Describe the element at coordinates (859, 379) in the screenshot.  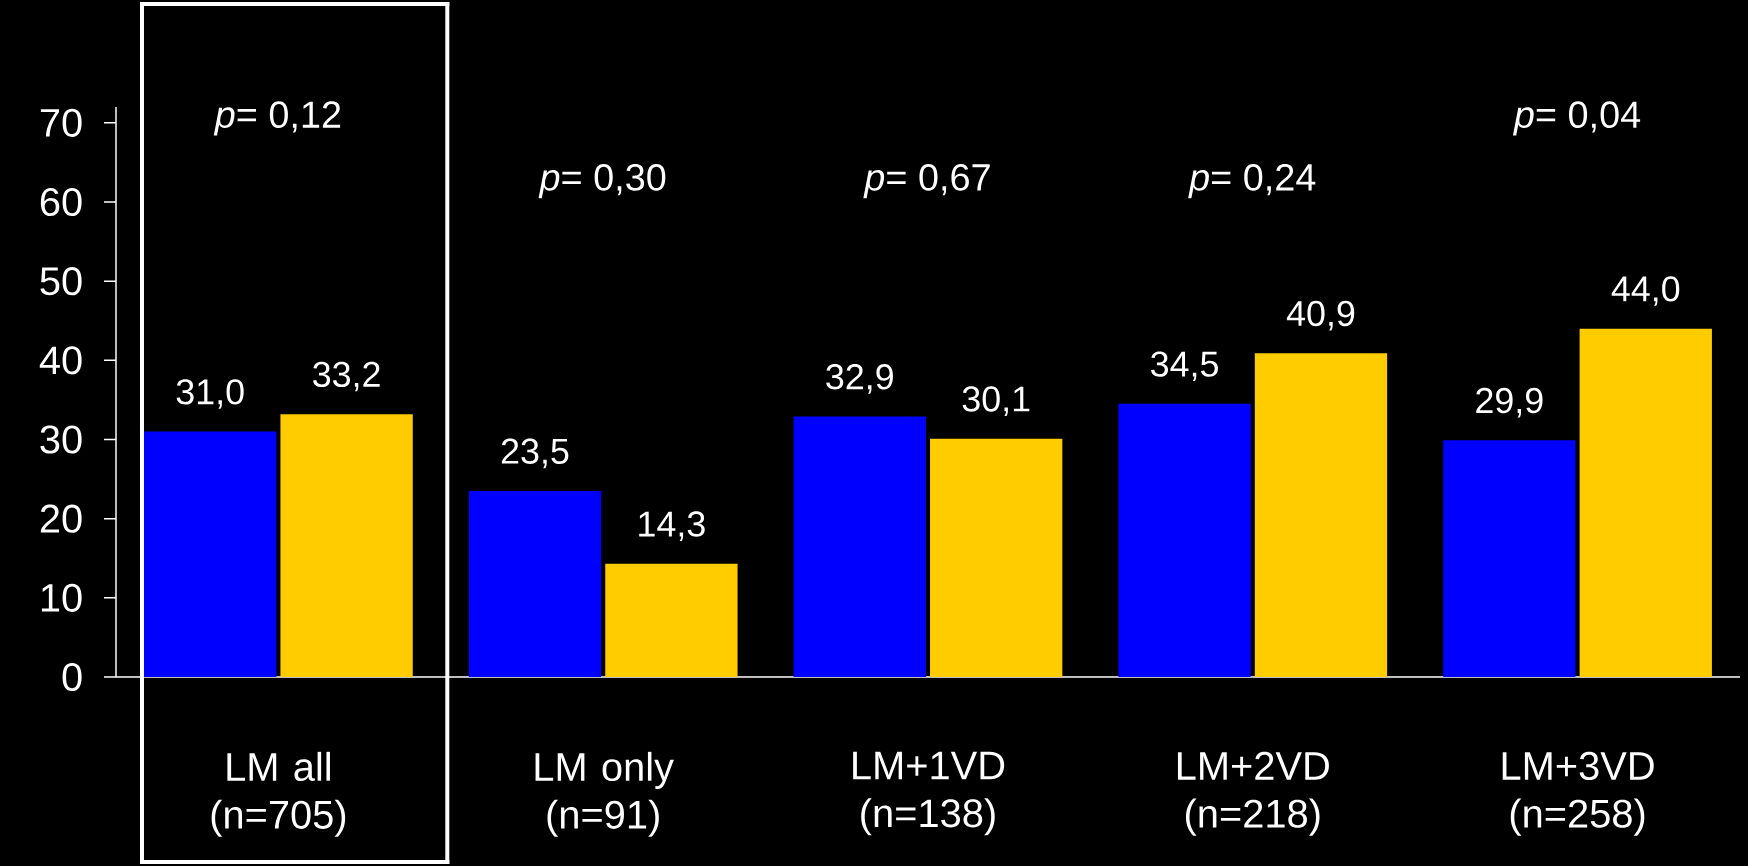
I see `data-label: 32,9` at that location.